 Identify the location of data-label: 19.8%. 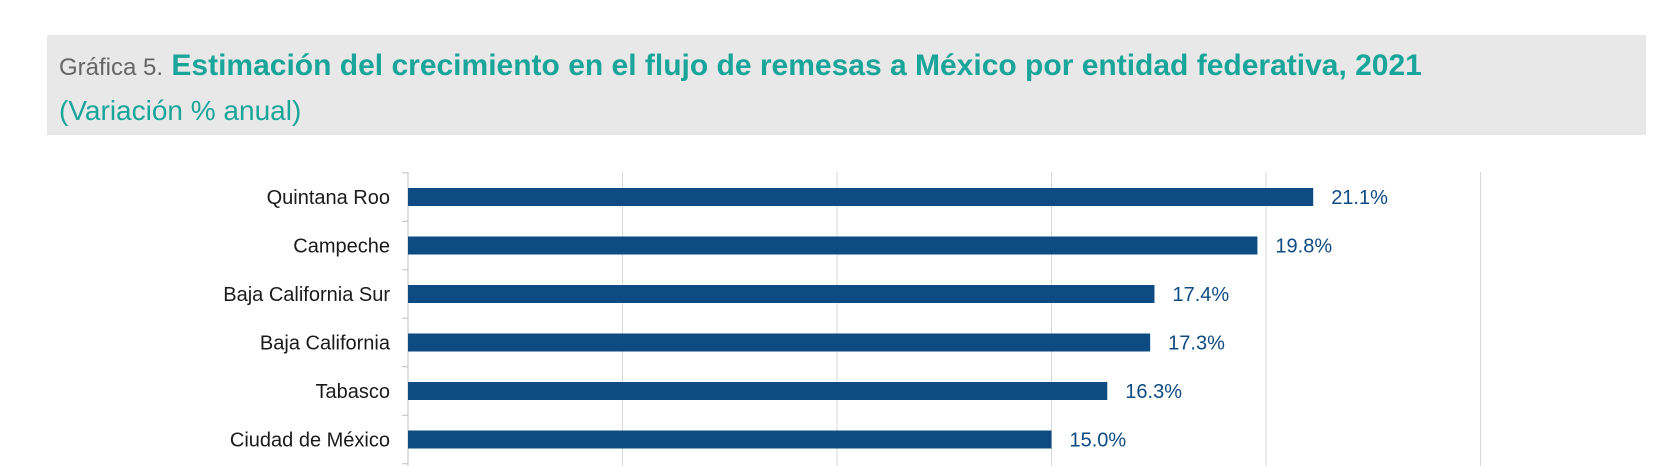
(1303, 247).